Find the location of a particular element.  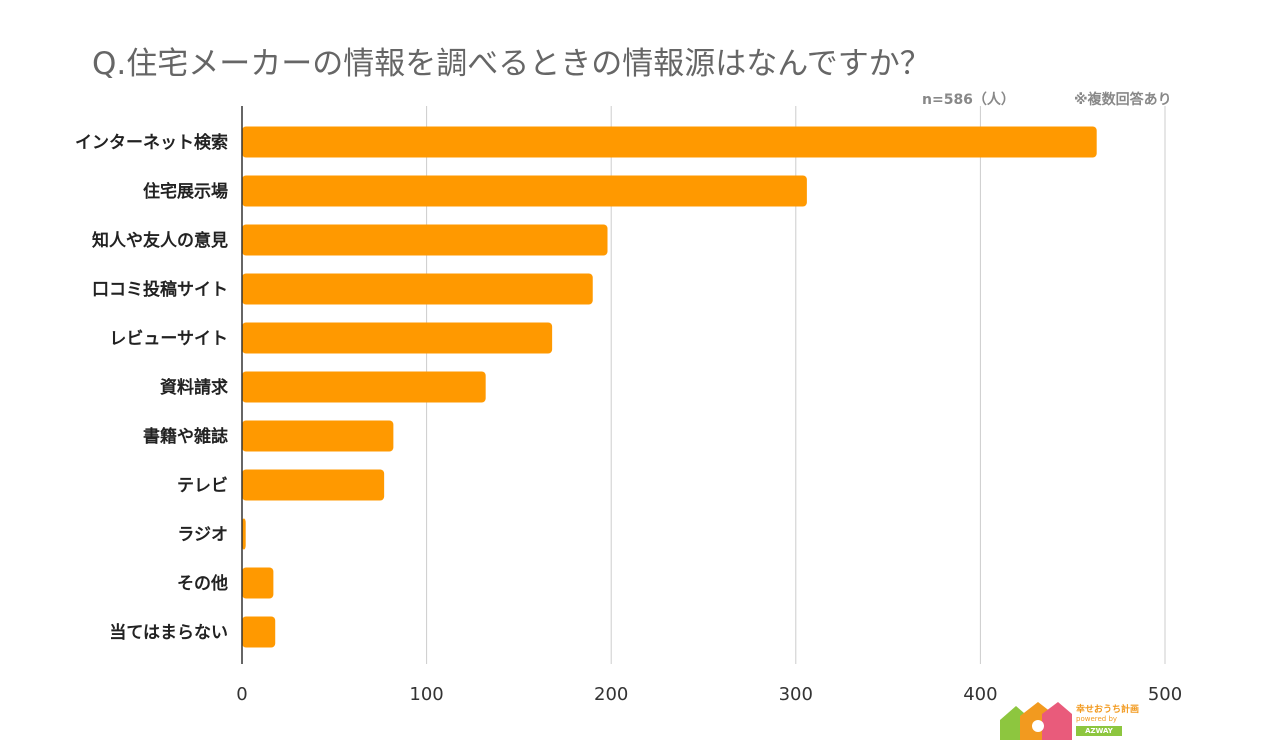

brand-logo: 幸せおうち計画 powered by AZWAY is located at coordinates (1068, 720).